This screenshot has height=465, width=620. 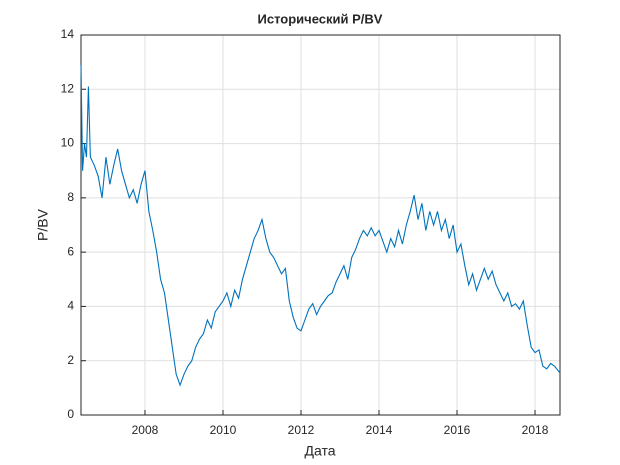 I want to click on y-tick-label: 0, so click(x=70, y=414).